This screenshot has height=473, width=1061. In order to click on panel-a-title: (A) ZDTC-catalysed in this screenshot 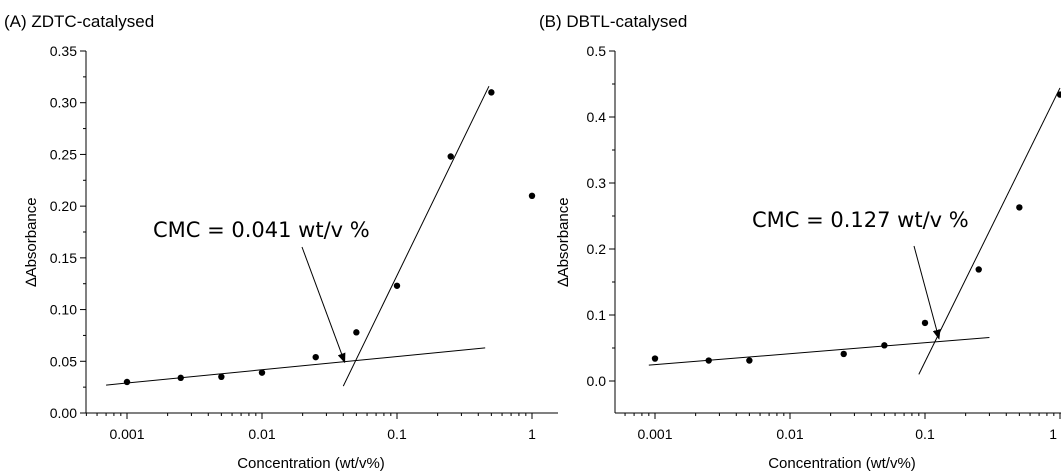, I will do `click(79, 21)`.